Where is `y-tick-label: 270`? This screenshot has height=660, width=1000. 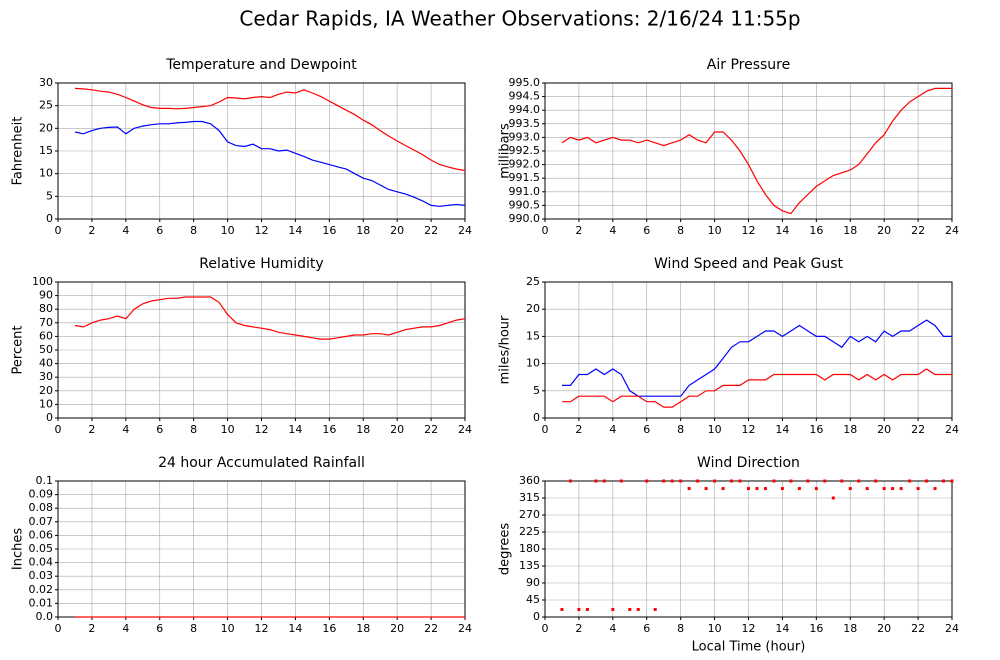
y-tick-label: 270 is located at coordinates (529, 514).